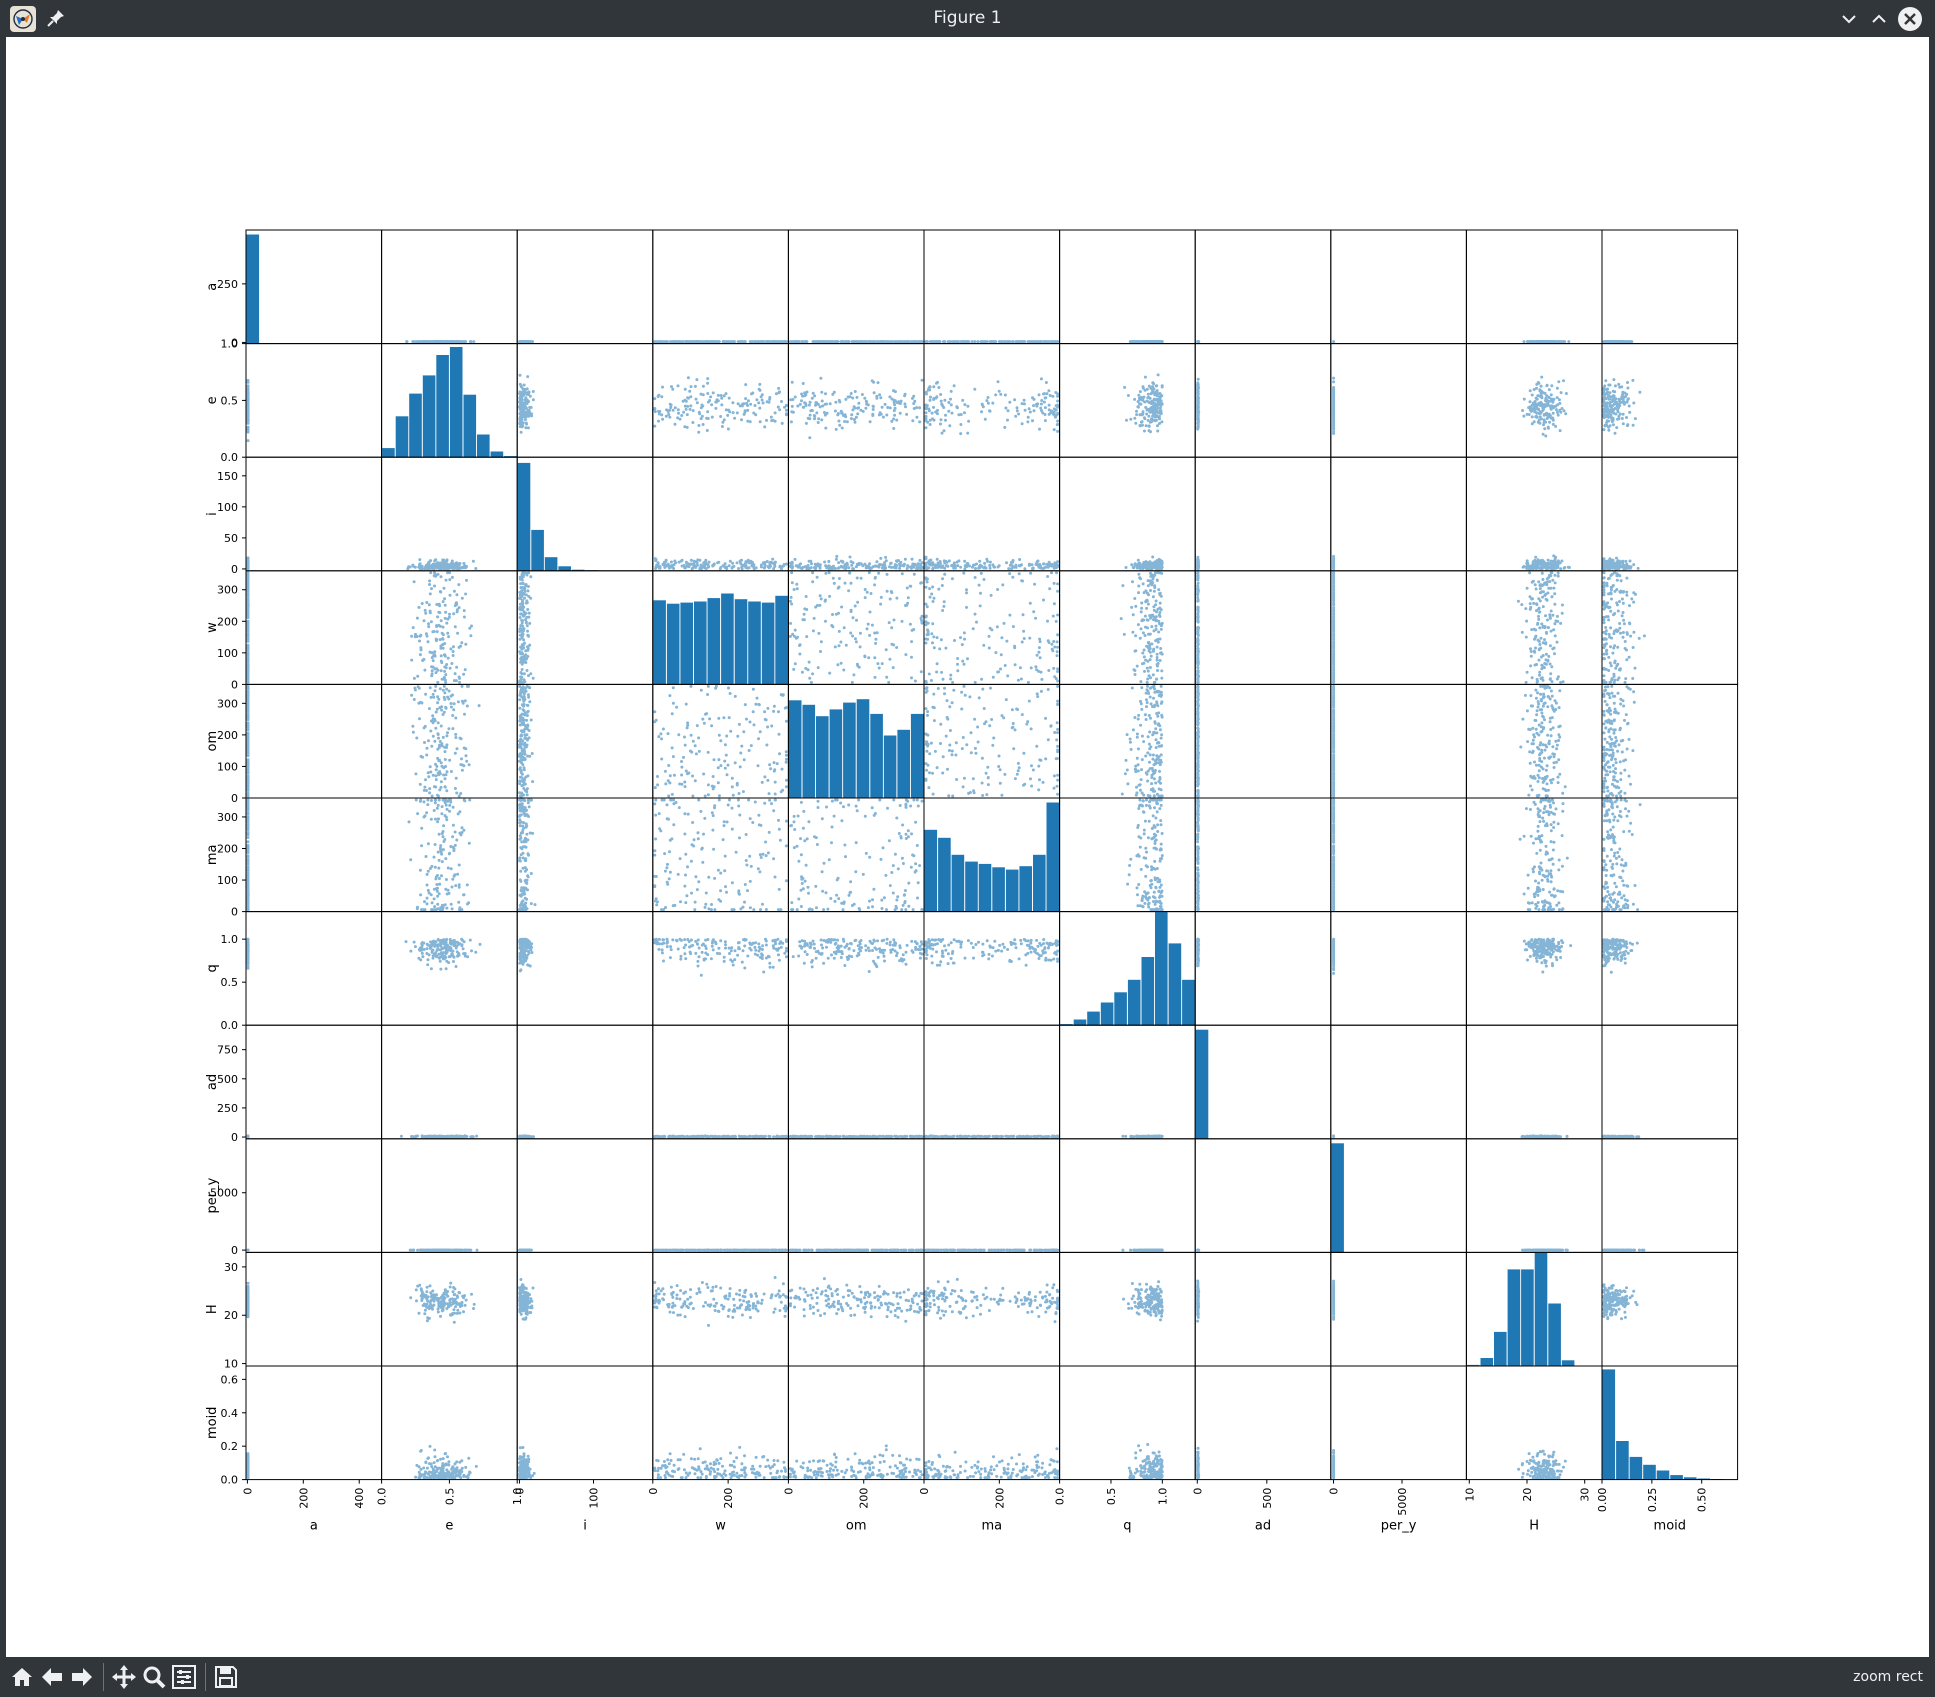  What do you see at coordinates (52, 1677) in the screenshot?
I see `back-icon` at bounding box center [52, 1677].